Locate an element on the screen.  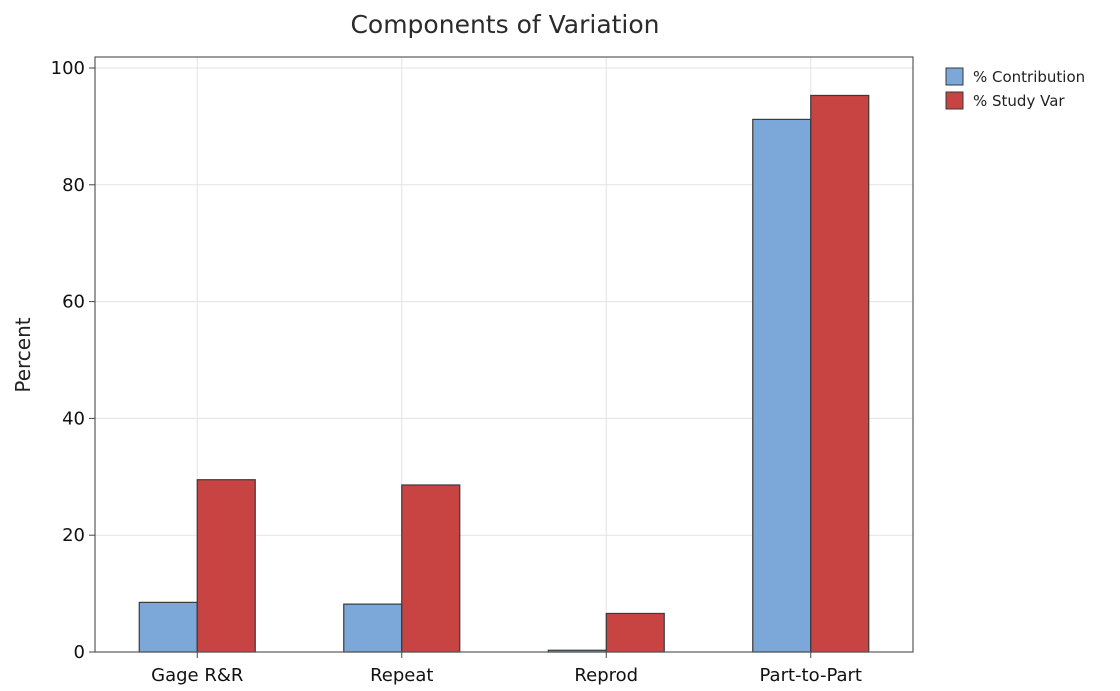
x-tick-label: Repeat is located at coordinates (401, 675).